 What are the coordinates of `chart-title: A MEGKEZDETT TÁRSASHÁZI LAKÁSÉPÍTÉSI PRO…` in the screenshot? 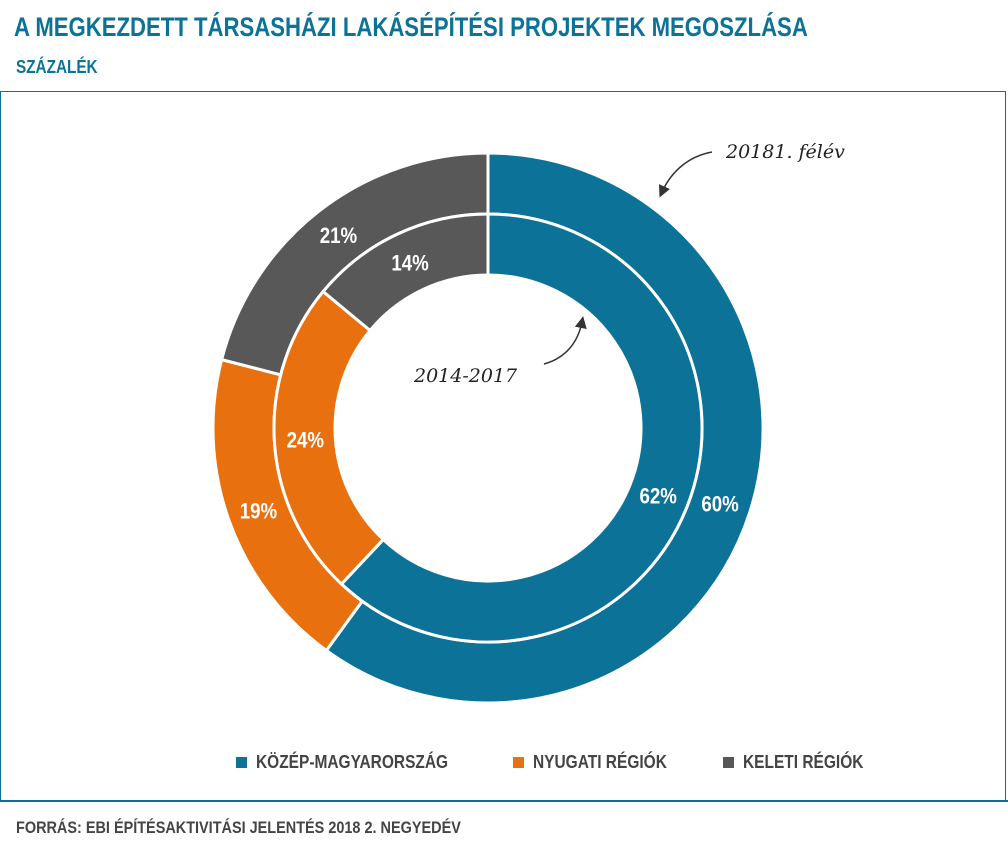 It's located at (411, 27).